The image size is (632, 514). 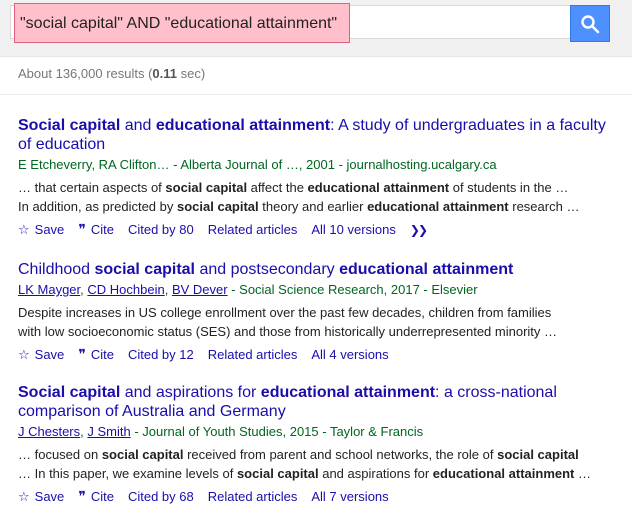 I want to click on more-options-icon: ❯❯, so click(x=418, y=229).